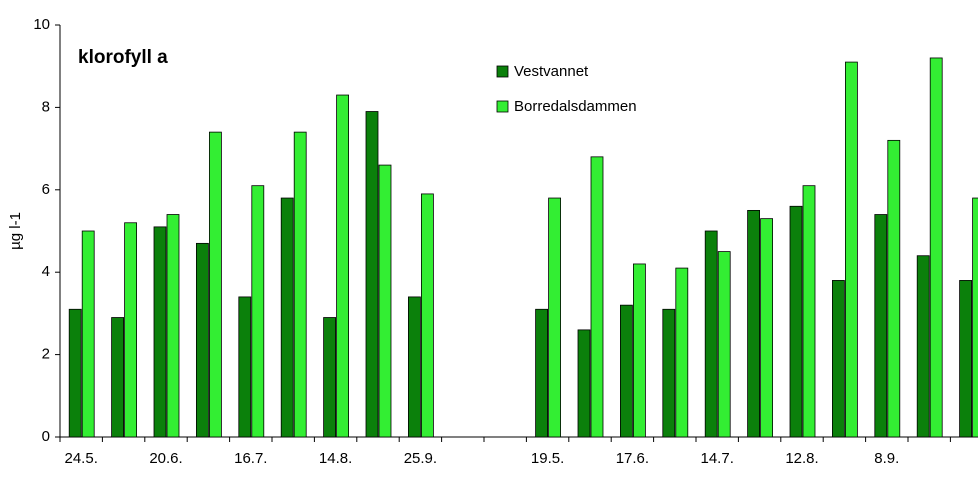 This screenshot has width=978, height=477. Describe the element at coordinates (801, 458) in the screenshot. I see `x-tick-label: 12.8.` at that location.